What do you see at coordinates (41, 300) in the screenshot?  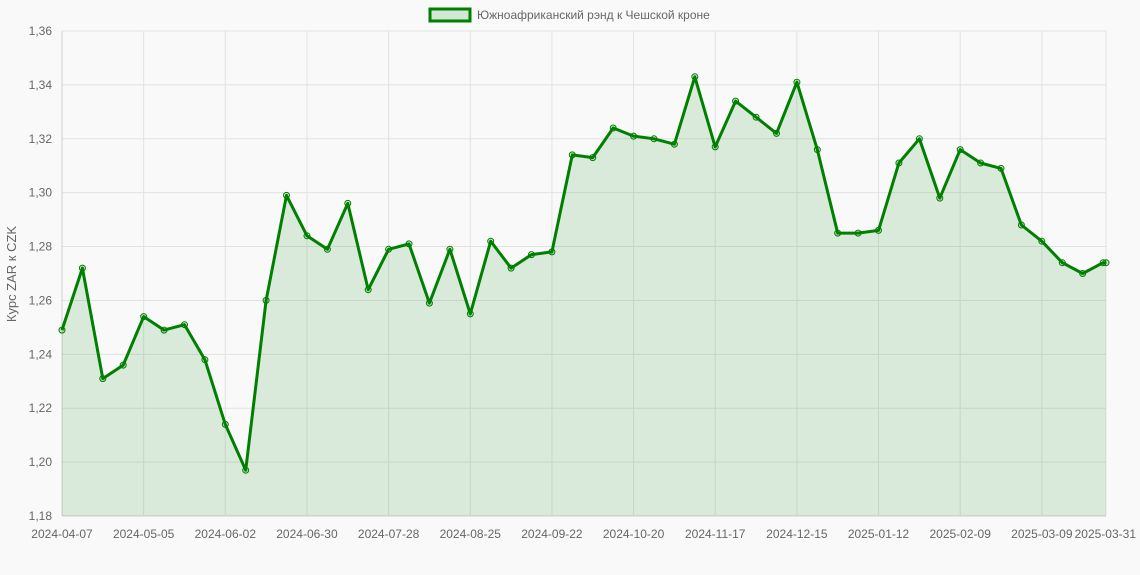 I see `y-tick-label: 1,26` at bounding box center [41, 300].